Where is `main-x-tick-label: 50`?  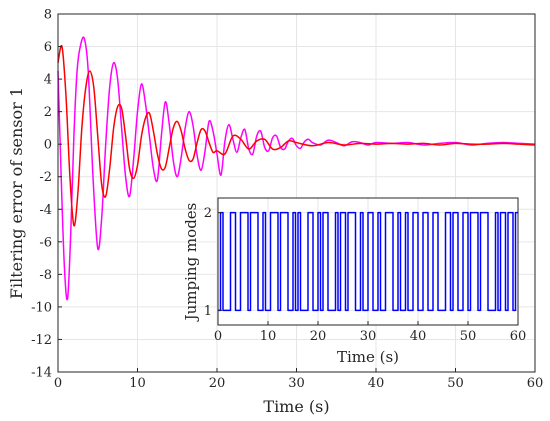 main-x-tick-label: 50 is located at coordinates (455, 383).